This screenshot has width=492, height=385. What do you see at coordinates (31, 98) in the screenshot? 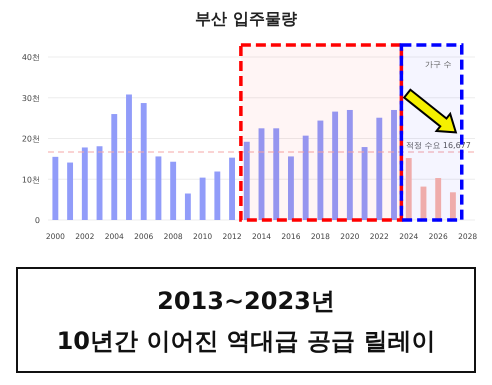
I see `y-tick-label: 30천` at bounding box center [31, 98].